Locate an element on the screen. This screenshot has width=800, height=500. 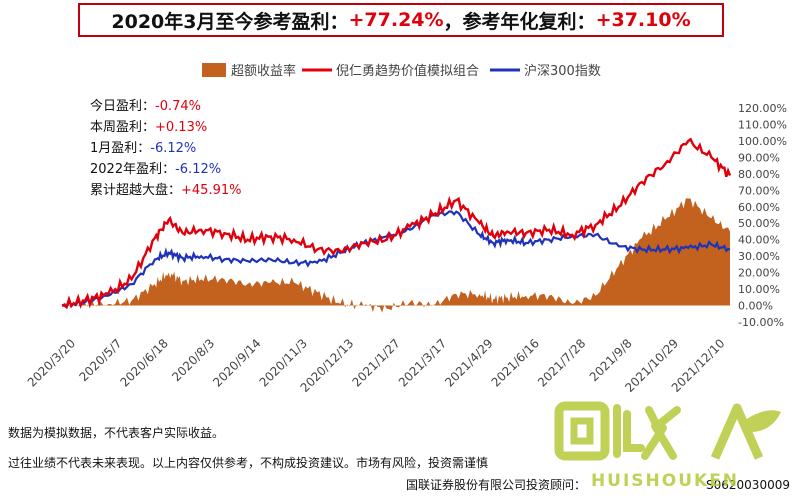
x-tick-label: 2020/6/18 is located at coordinates (143, 362).